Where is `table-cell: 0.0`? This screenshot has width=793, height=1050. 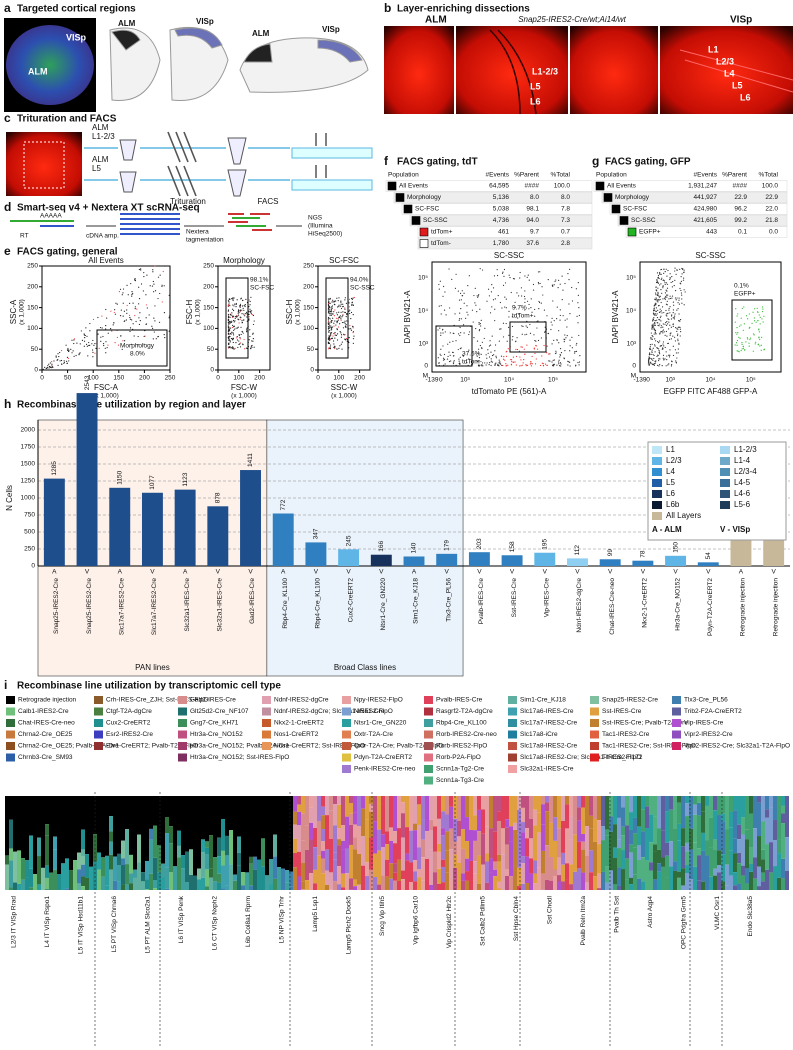
table-cell: 0.0 is located at coordinates (773, 232).